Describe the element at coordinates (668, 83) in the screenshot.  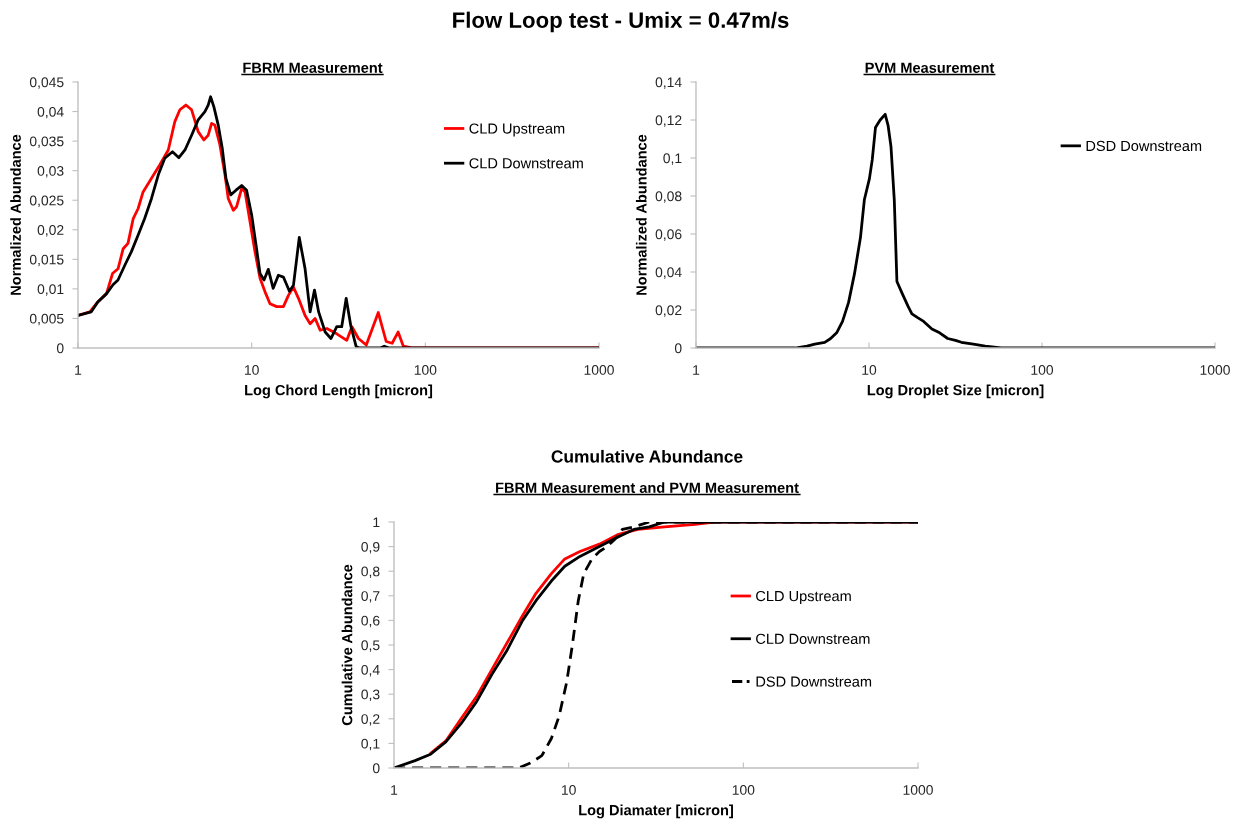
I see `y-tick-label: 0,14` at that location.